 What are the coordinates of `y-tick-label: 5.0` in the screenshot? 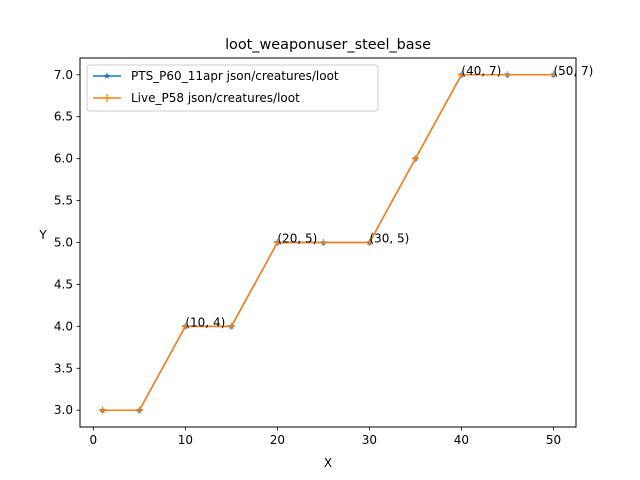 It's located at (63, 243).